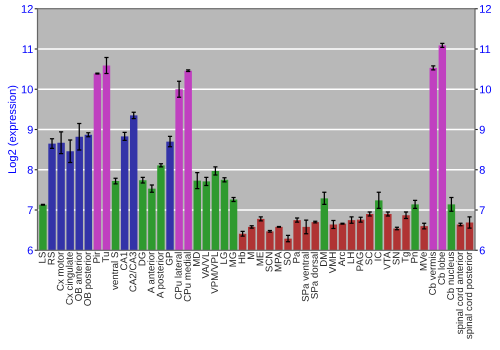 Image resolution: width=500 pixels, height=350 pixels. Describe the element at coordinates (378, 256) in the screenshot. I see `x-tick-label: IC` at that location.